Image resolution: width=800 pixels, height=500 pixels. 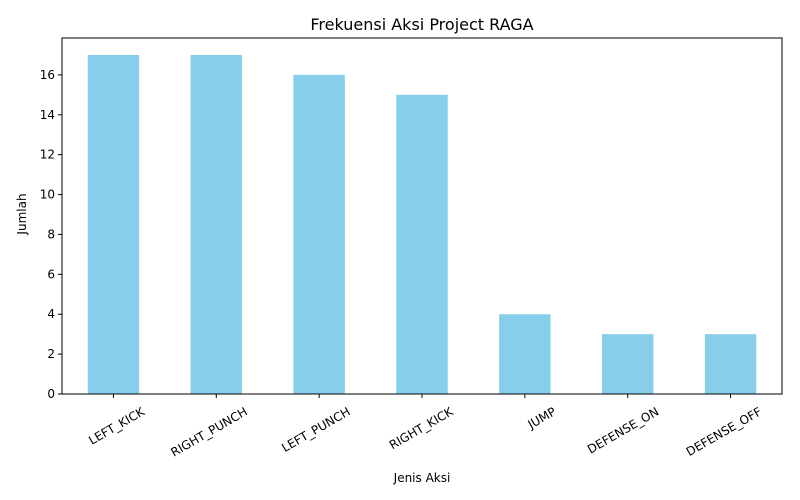 What do you see at coordinates (47, 115) in the screenshot?
I see `y-tick-label: 14` at bounding box center [47, 115].